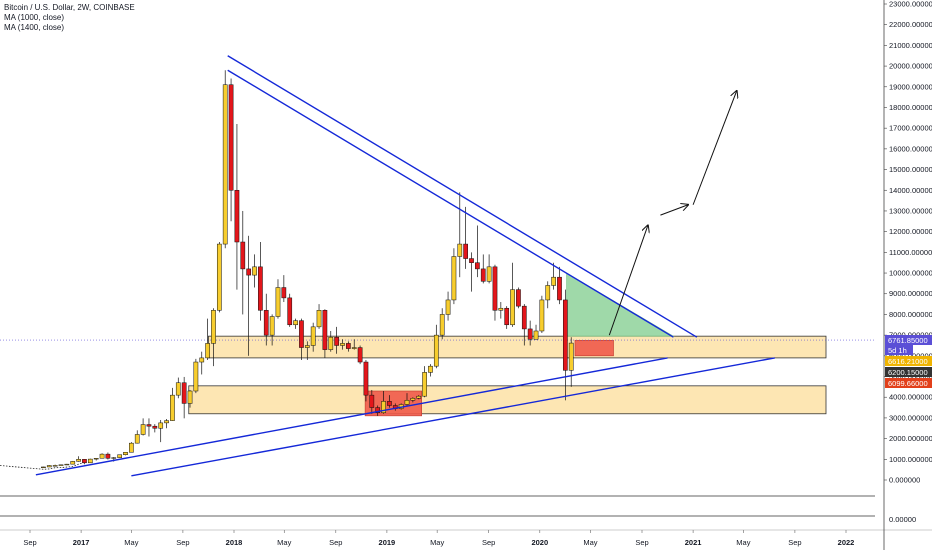  I want to click on y-tick-label: 8000.000000, so click(910, 314).